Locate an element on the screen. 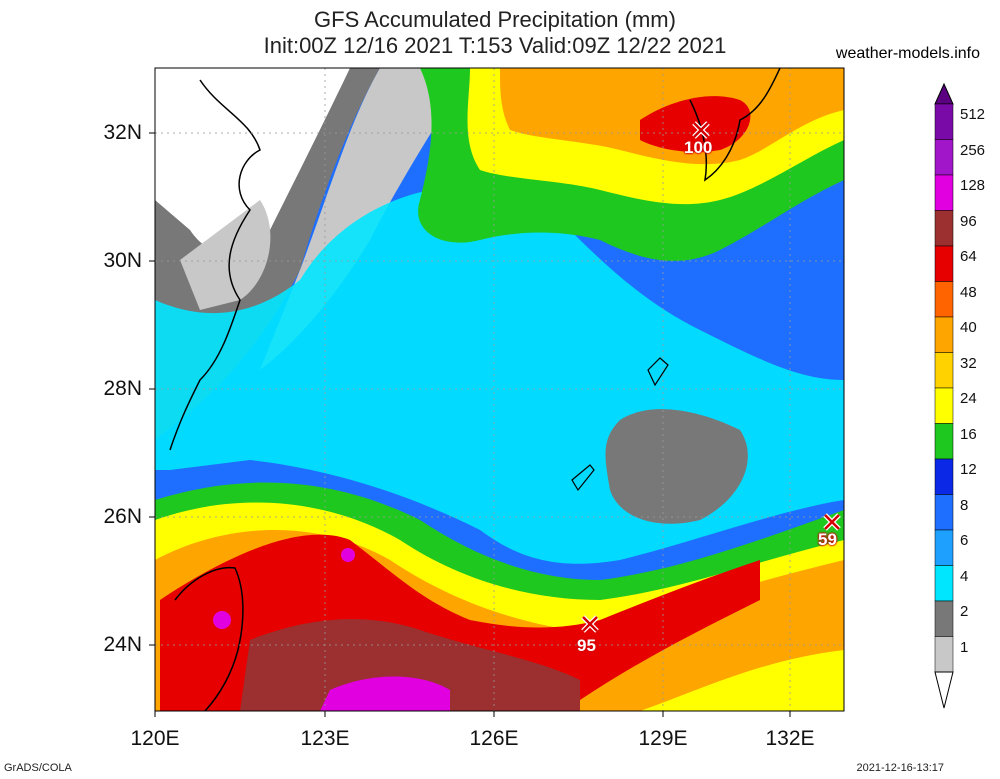  colorbar is located at coordinates (944, 395).